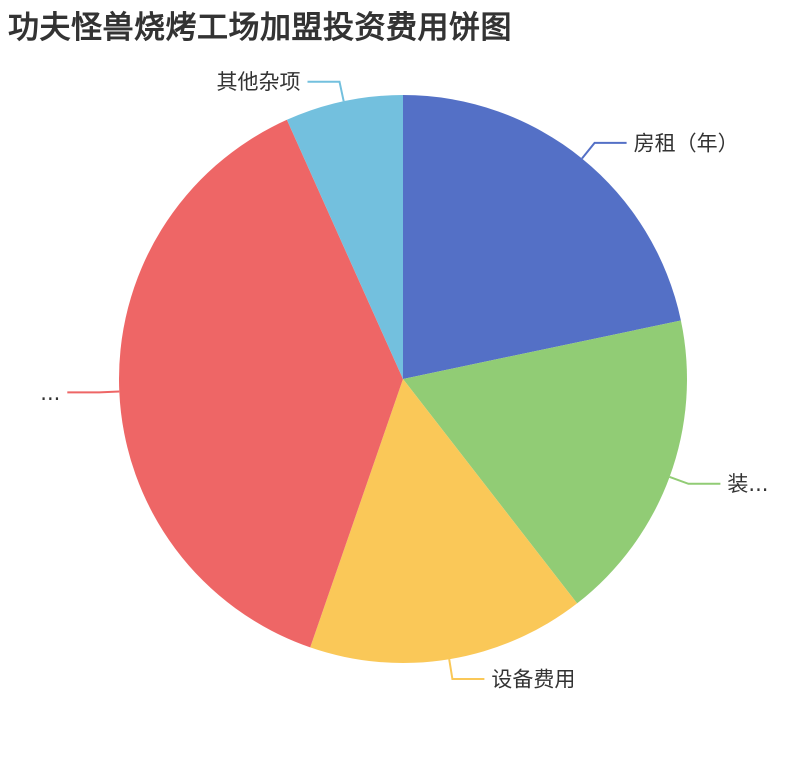  I want to click on slice-label-1: 房租（年）, so click(686, 143).